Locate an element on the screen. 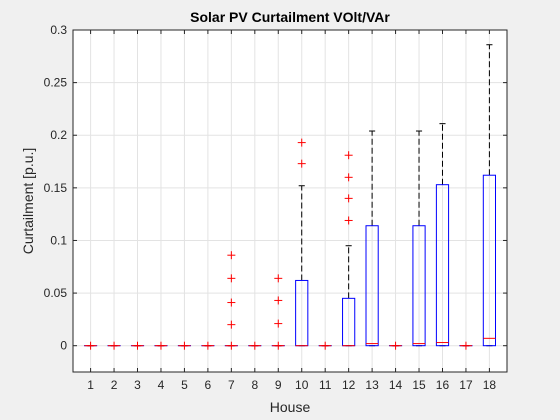 This screenshot has width=560, height=420. x-tick-label: 7 is located at coordinates (231, 385).